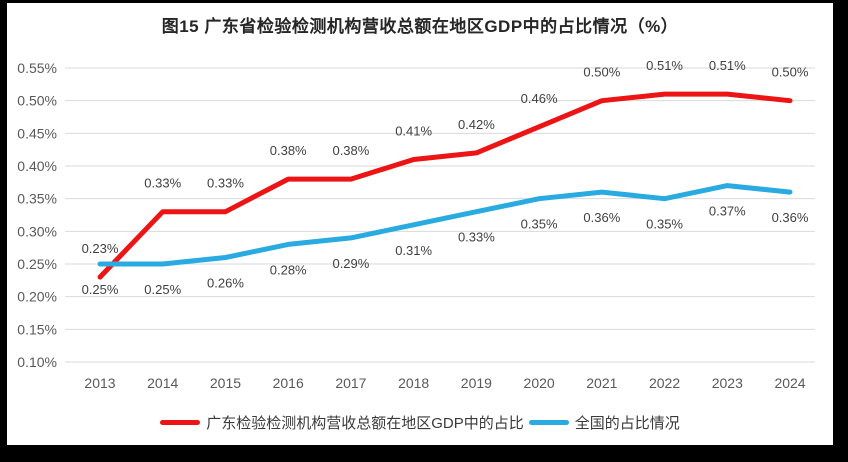 The image size is (848, 462). What do you see at coordinates (162, 383) in the screenshot?
I see `x-tick-label: 2014` at bounding box center [162, 383].